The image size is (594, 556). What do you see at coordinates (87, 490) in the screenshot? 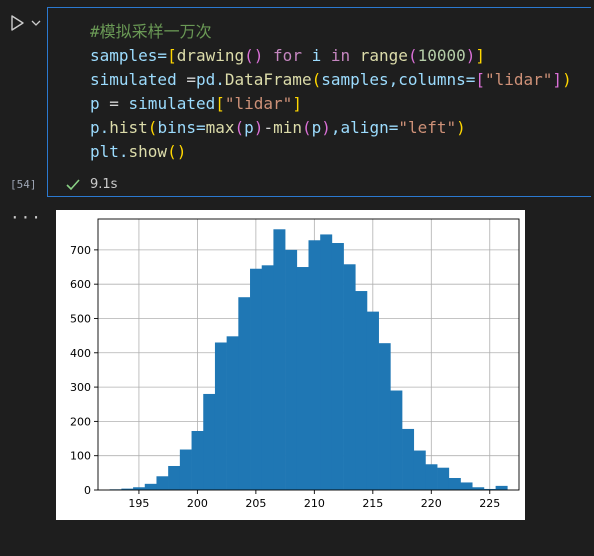
I see `y-tick-label: 0` at bounding box center [87, 490].